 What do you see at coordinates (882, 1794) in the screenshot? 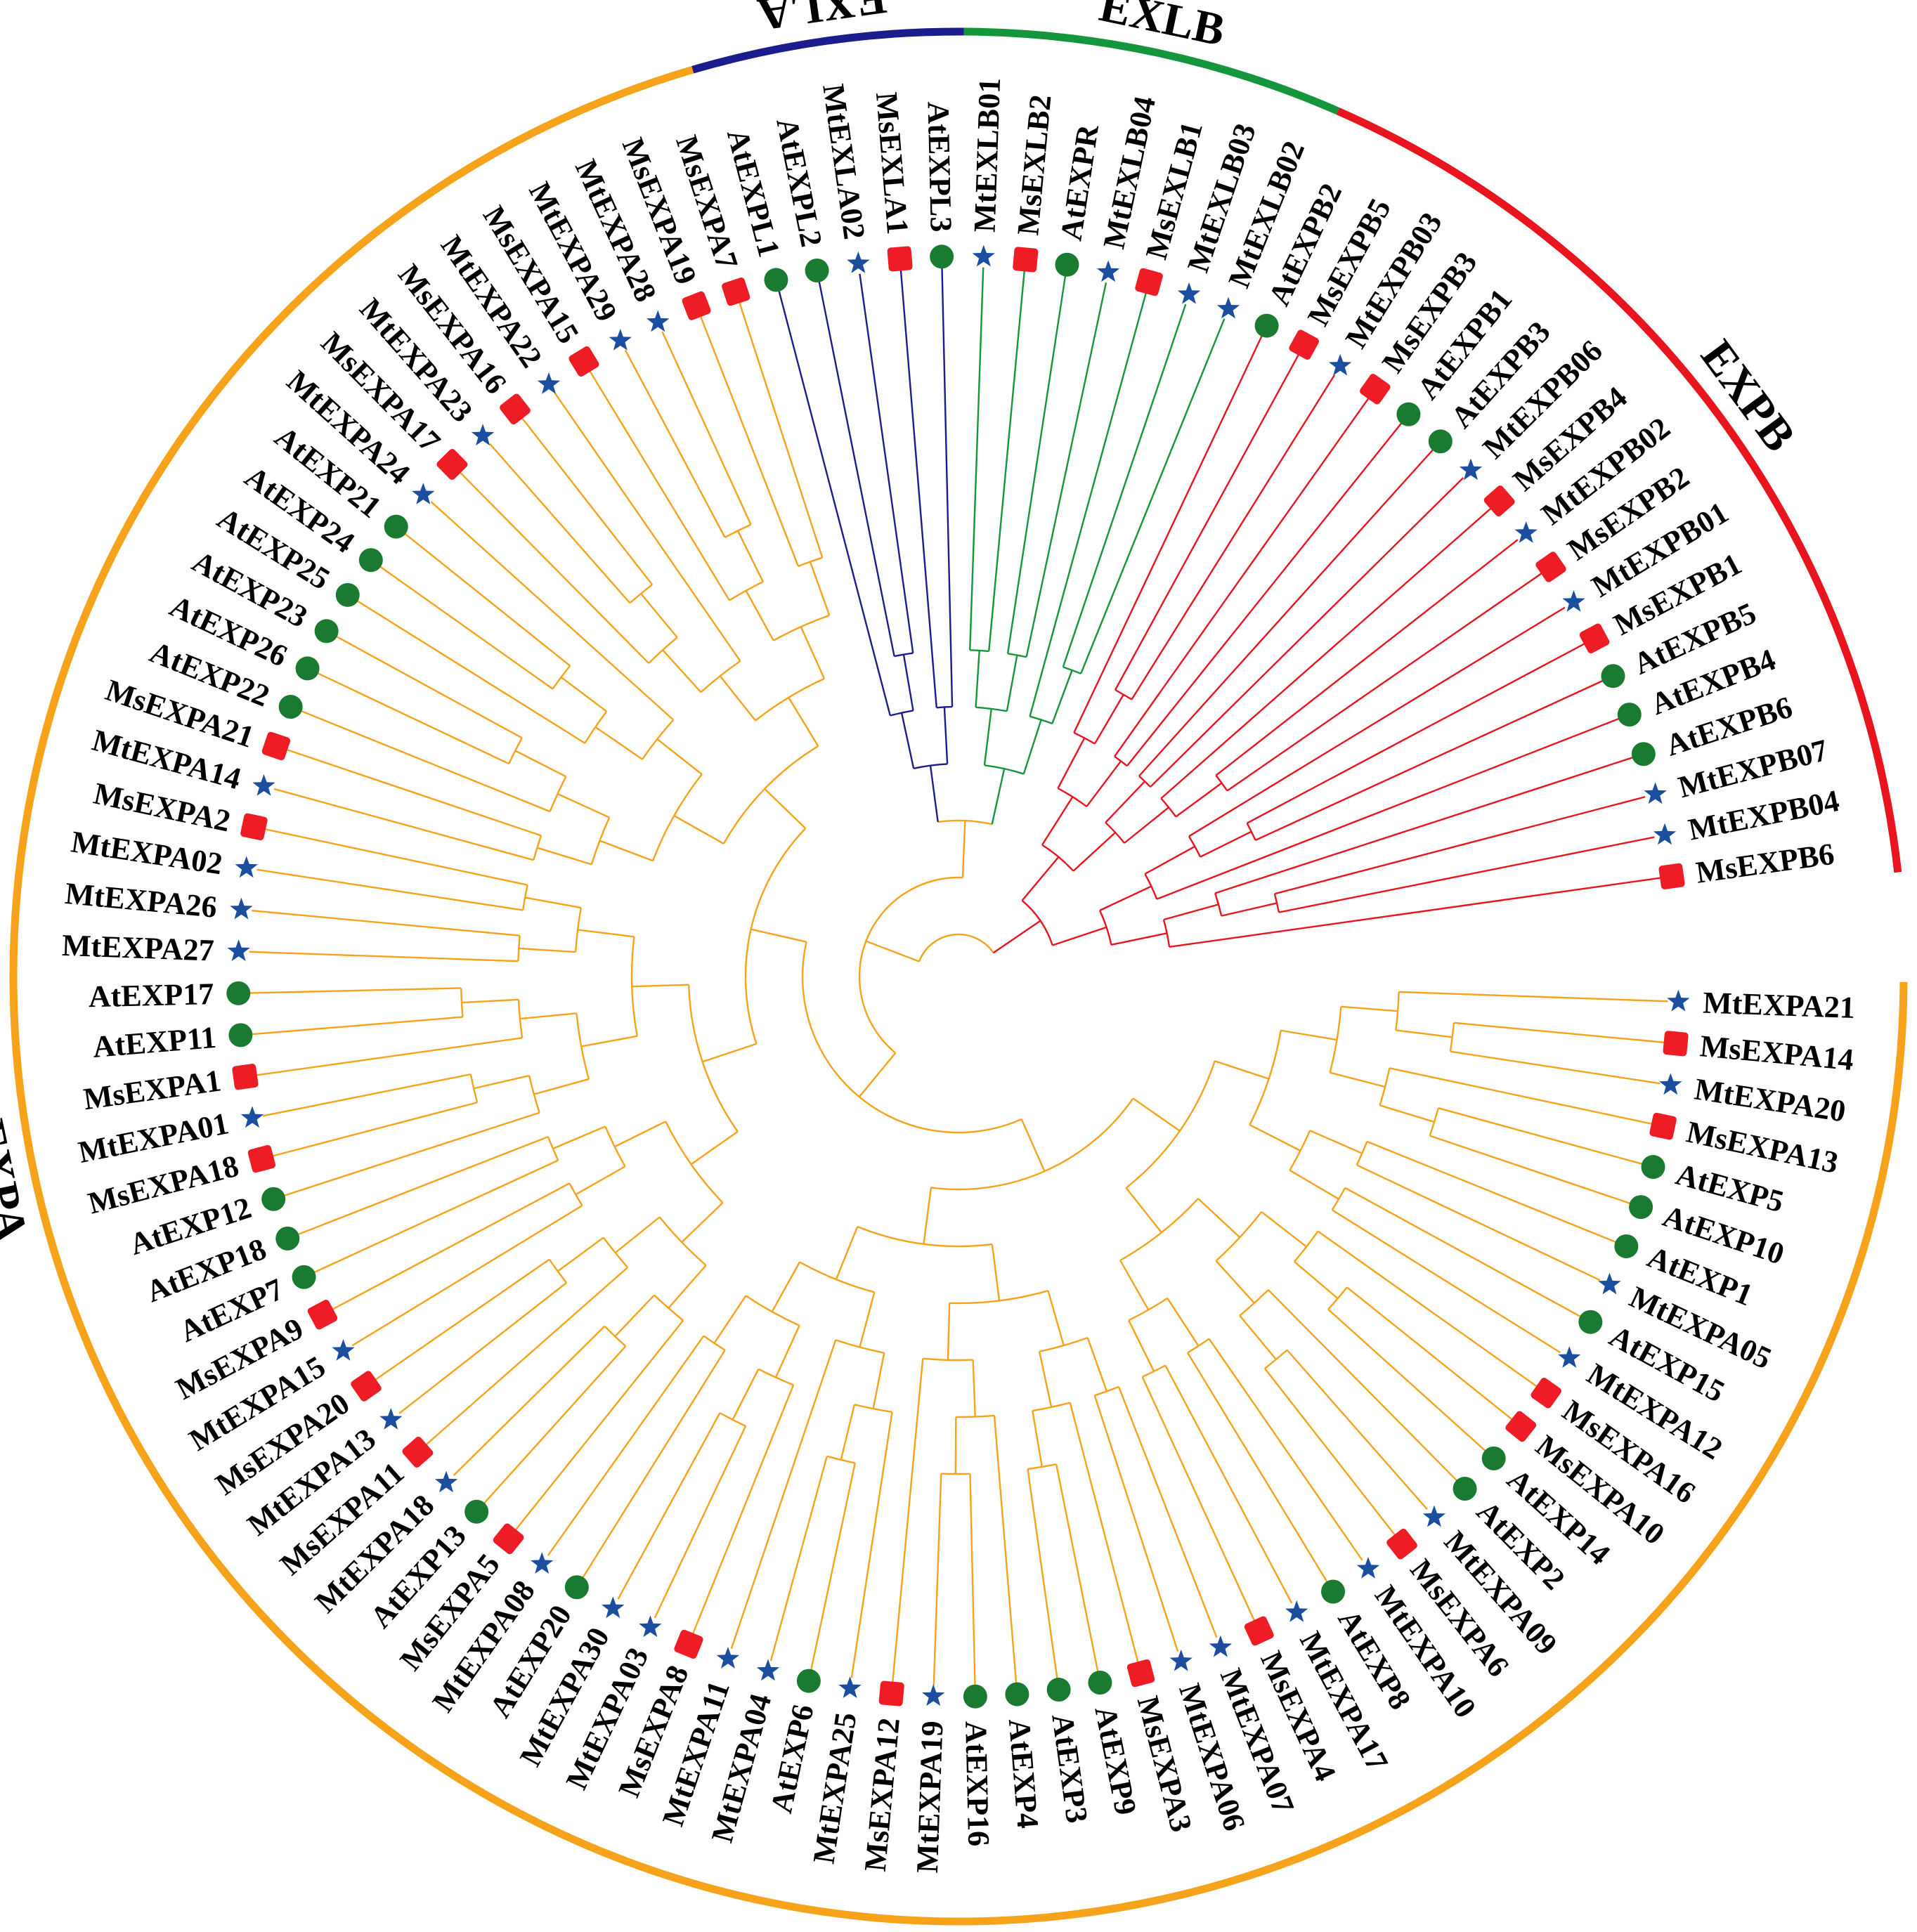
I see `leaf-label: MsEXPA12` at bounding box center [882, 1794].